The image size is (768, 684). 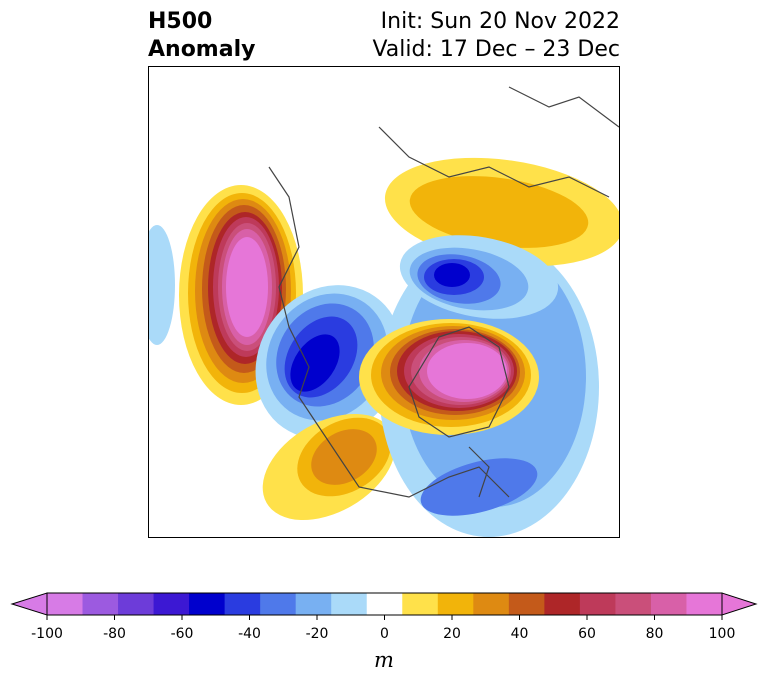 What do you see at coordinates (180, 21) in the screenshot?
I see `title-variable: H500` at bounding box center [180, 21].